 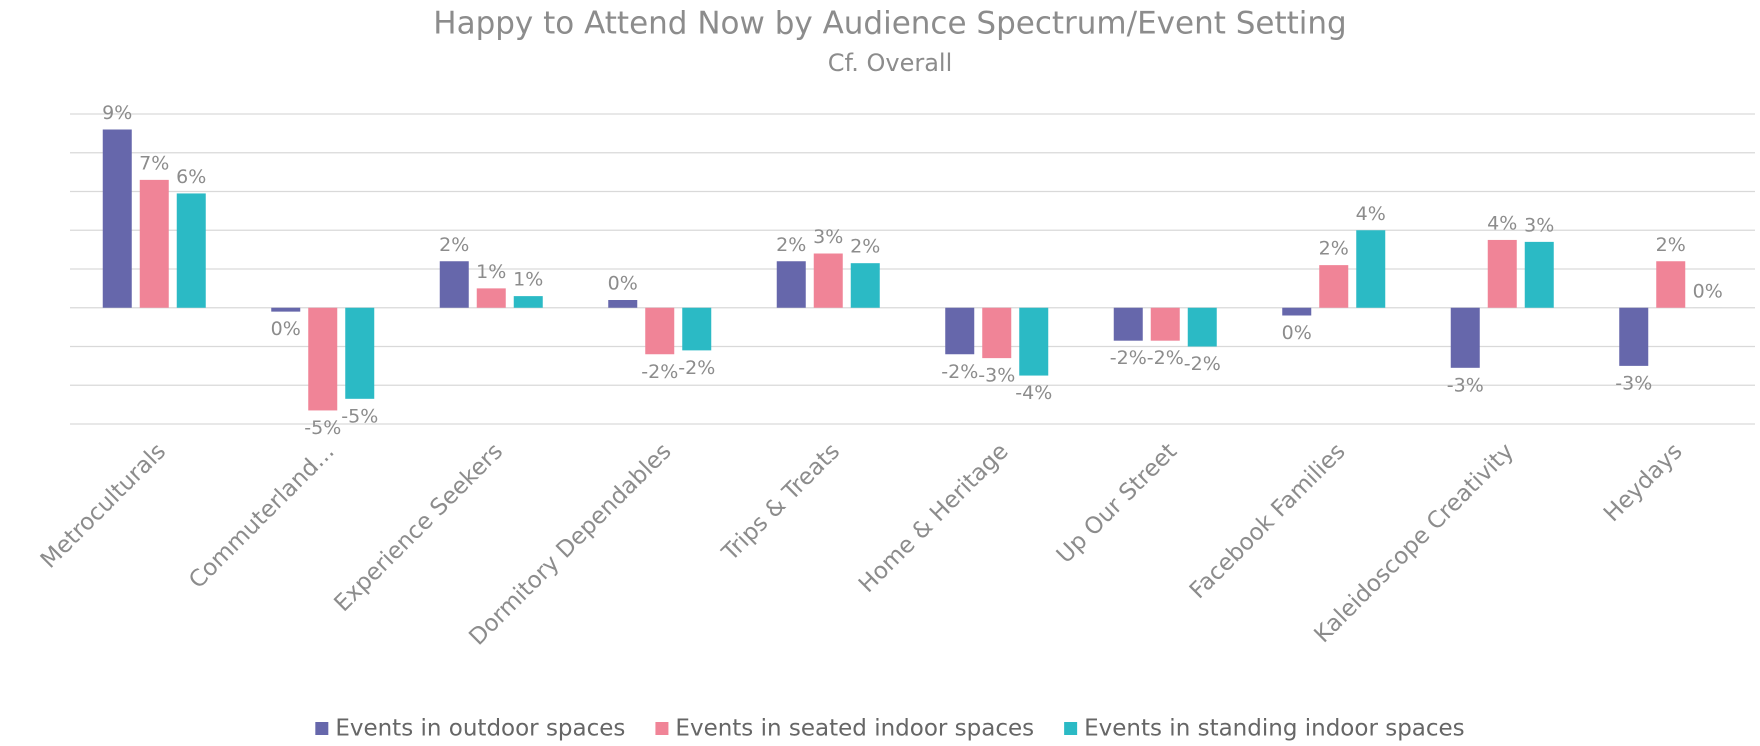 What do you see at coordinates (191, 177) in the screenshot?
I see `data-label: 6%` at bounding box center [191, 177].